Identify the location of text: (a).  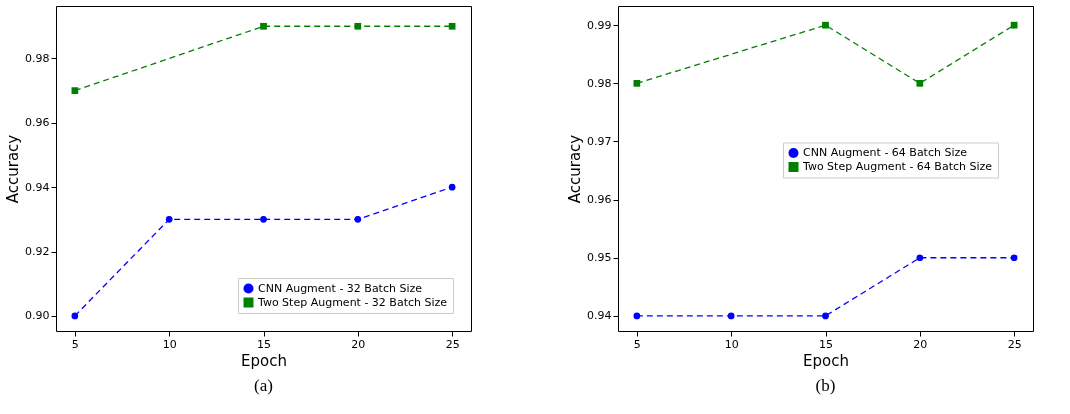
(263, 385).